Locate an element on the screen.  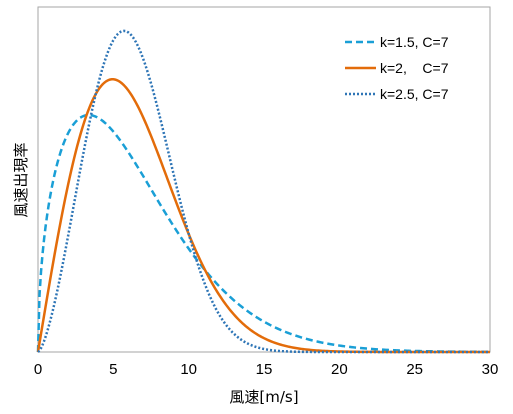
legend-label-3: k=2.5, C=7 is located at coordinates (414, 94).